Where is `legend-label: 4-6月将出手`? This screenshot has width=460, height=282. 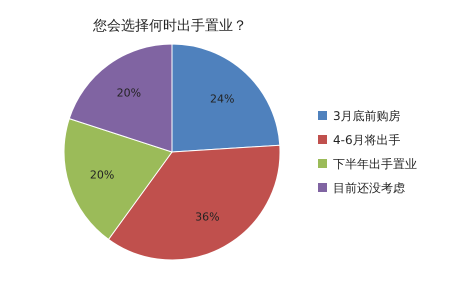
legend-label: 4-6月将出手 is located at coordinates (367, 140).